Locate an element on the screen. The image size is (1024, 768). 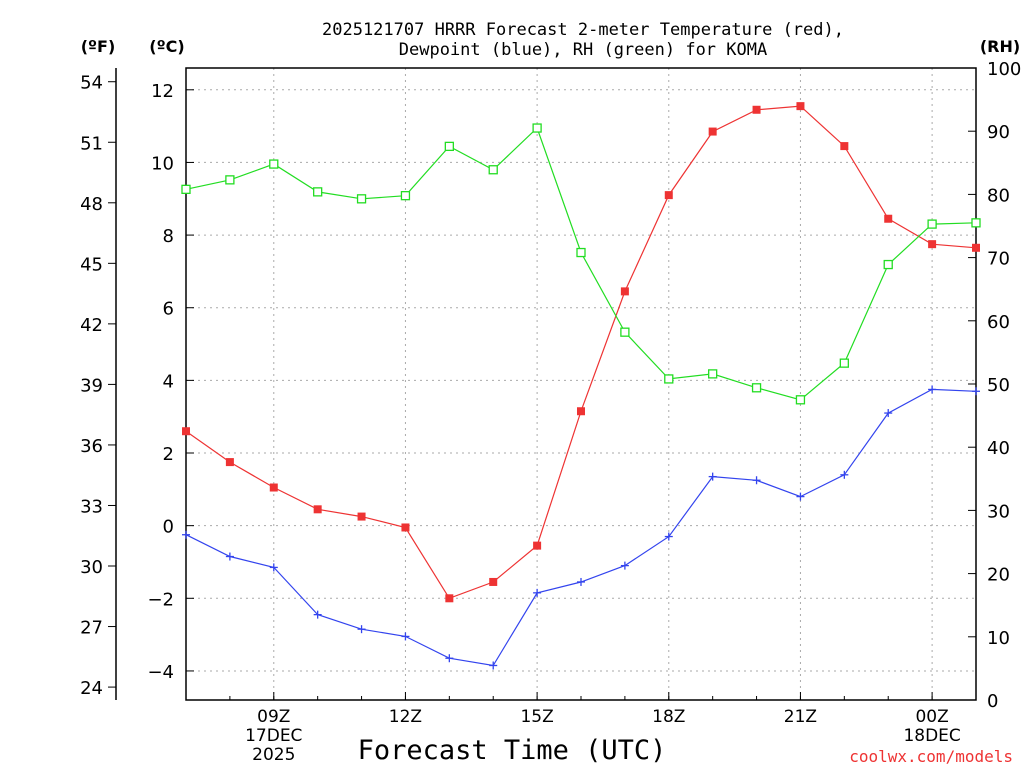
fahrenheit-tick-label: 42 is located at coordinates (91, 325).